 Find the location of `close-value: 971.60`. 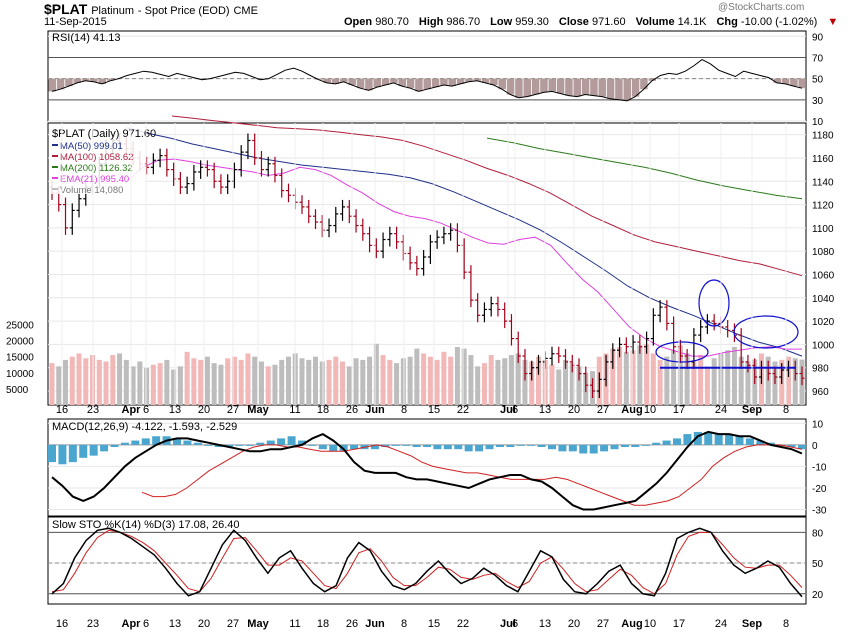

close-value: 971.60 is located at coordinates (608, 22).